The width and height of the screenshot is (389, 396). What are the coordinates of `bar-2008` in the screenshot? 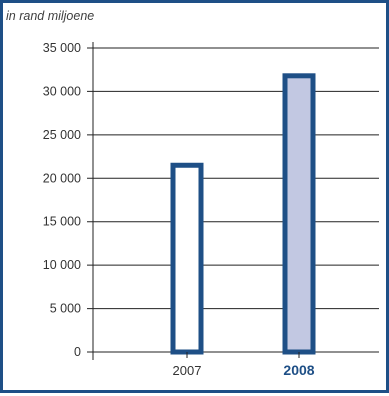 It's located at (299, 214).